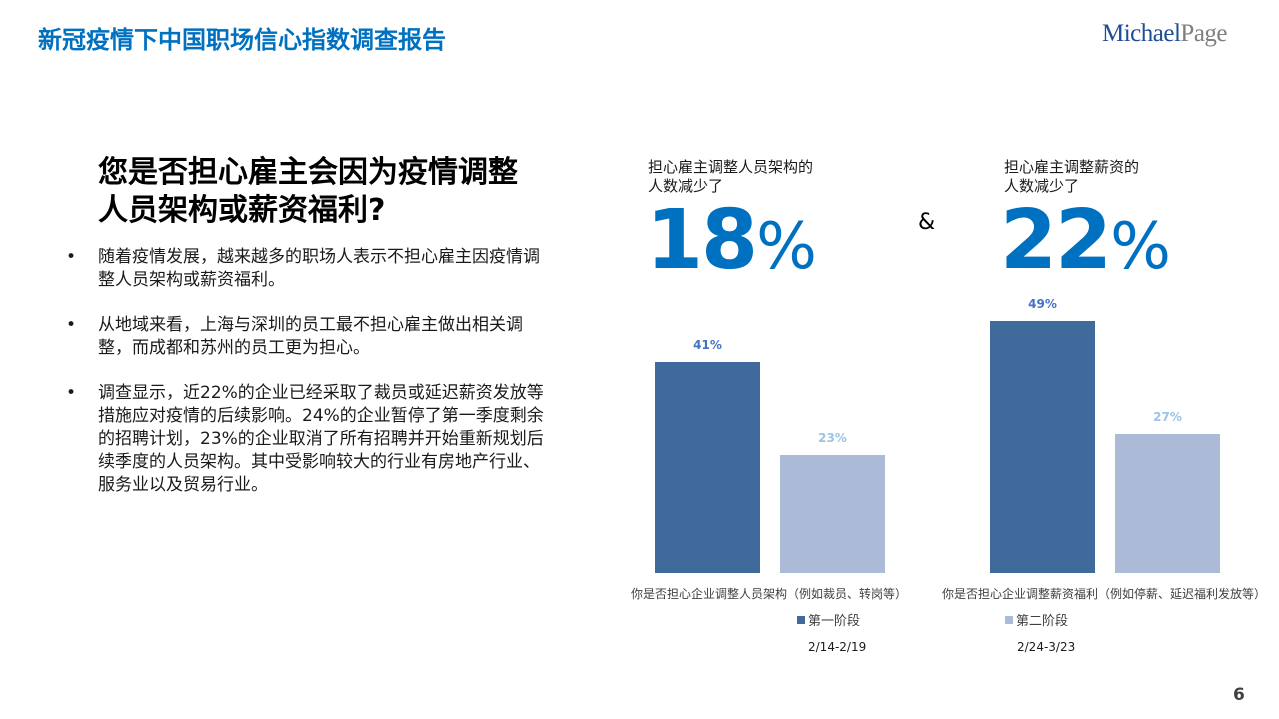 The image size is (1279, 719). What do you see at coordinates (731, 176) in the screenshot?
I see `stat-label-structure: 担心雇主调整人员架构的 人数减少了` at bounding box center [731, 176].